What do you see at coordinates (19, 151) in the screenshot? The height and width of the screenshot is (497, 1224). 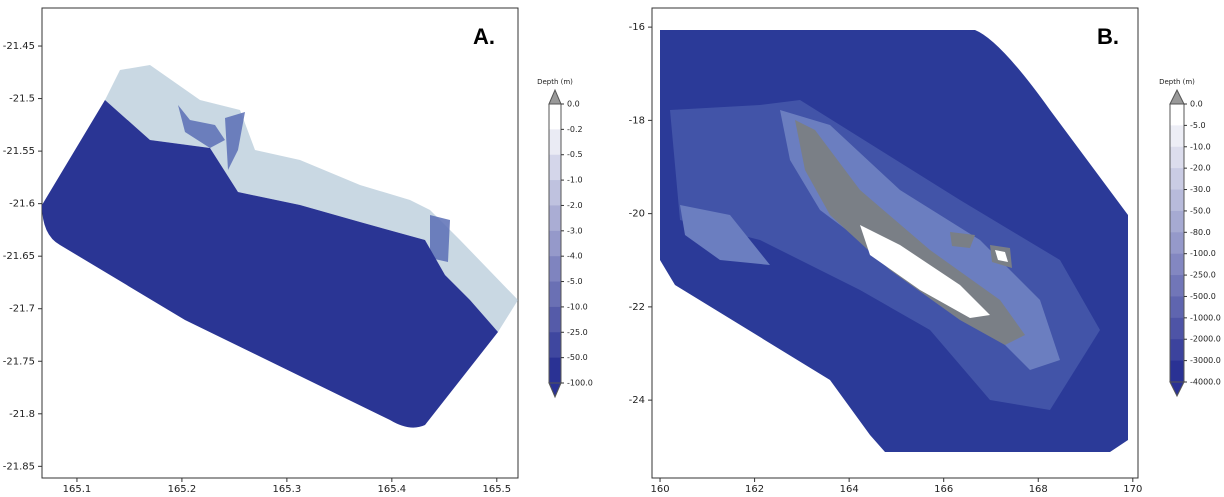 I see `y-tick-label: -21.55` at bounding box center [19, 151].